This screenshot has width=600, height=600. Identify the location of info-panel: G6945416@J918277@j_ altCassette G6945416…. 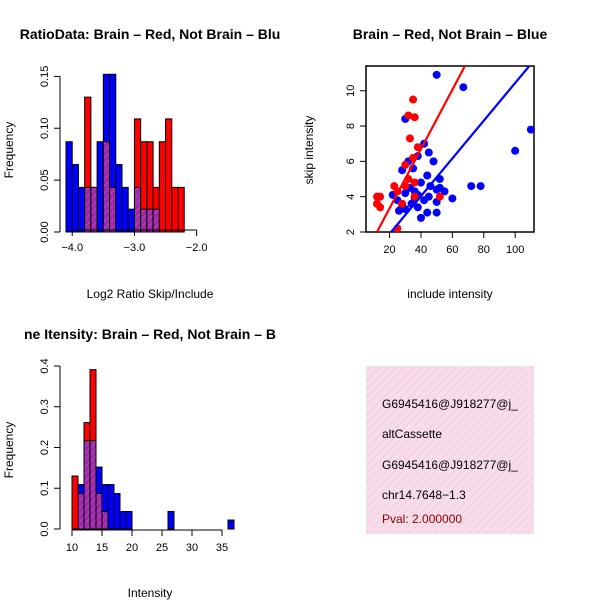
(450, 450).